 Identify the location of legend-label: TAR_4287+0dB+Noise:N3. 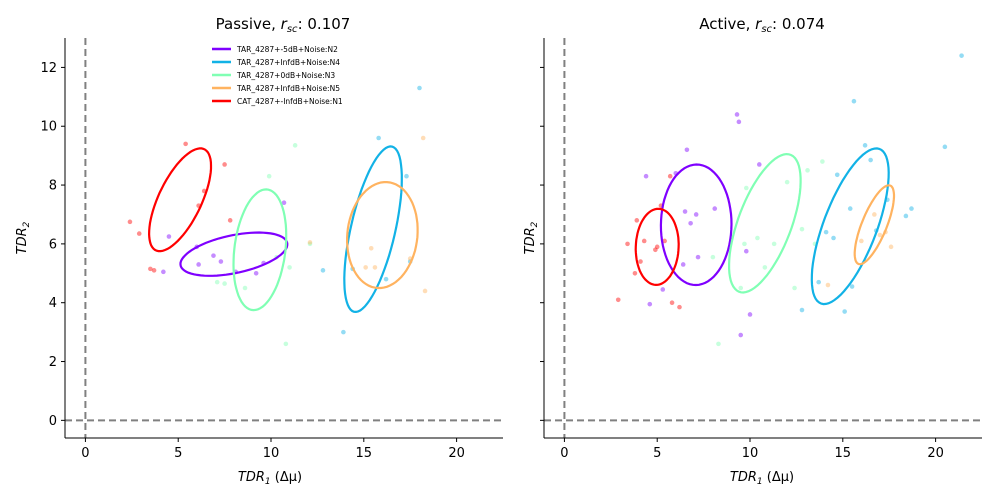
(285, 75).